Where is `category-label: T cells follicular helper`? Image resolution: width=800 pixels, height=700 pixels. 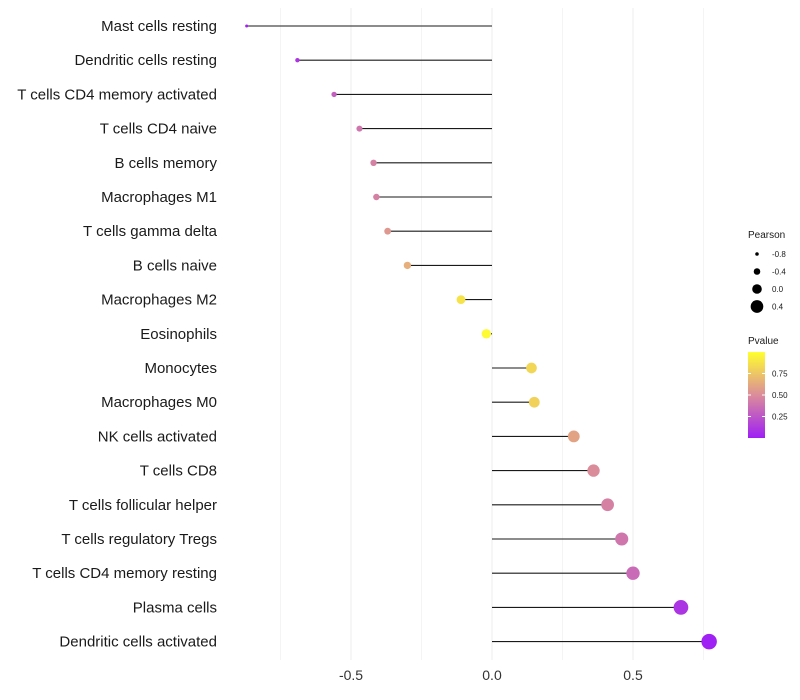 category-label: T cells follicular helper is located at coordinates (143, 505).